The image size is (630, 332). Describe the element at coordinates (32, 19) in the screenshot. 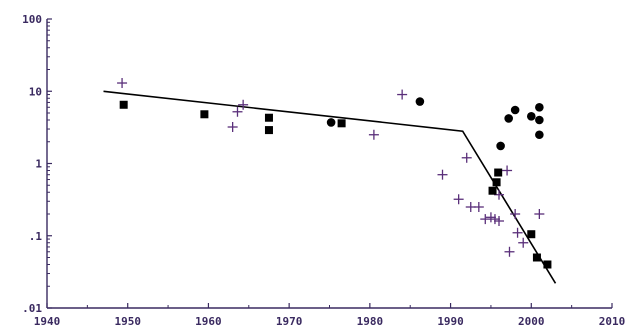

I see `y-tick-label: 100` at that location.